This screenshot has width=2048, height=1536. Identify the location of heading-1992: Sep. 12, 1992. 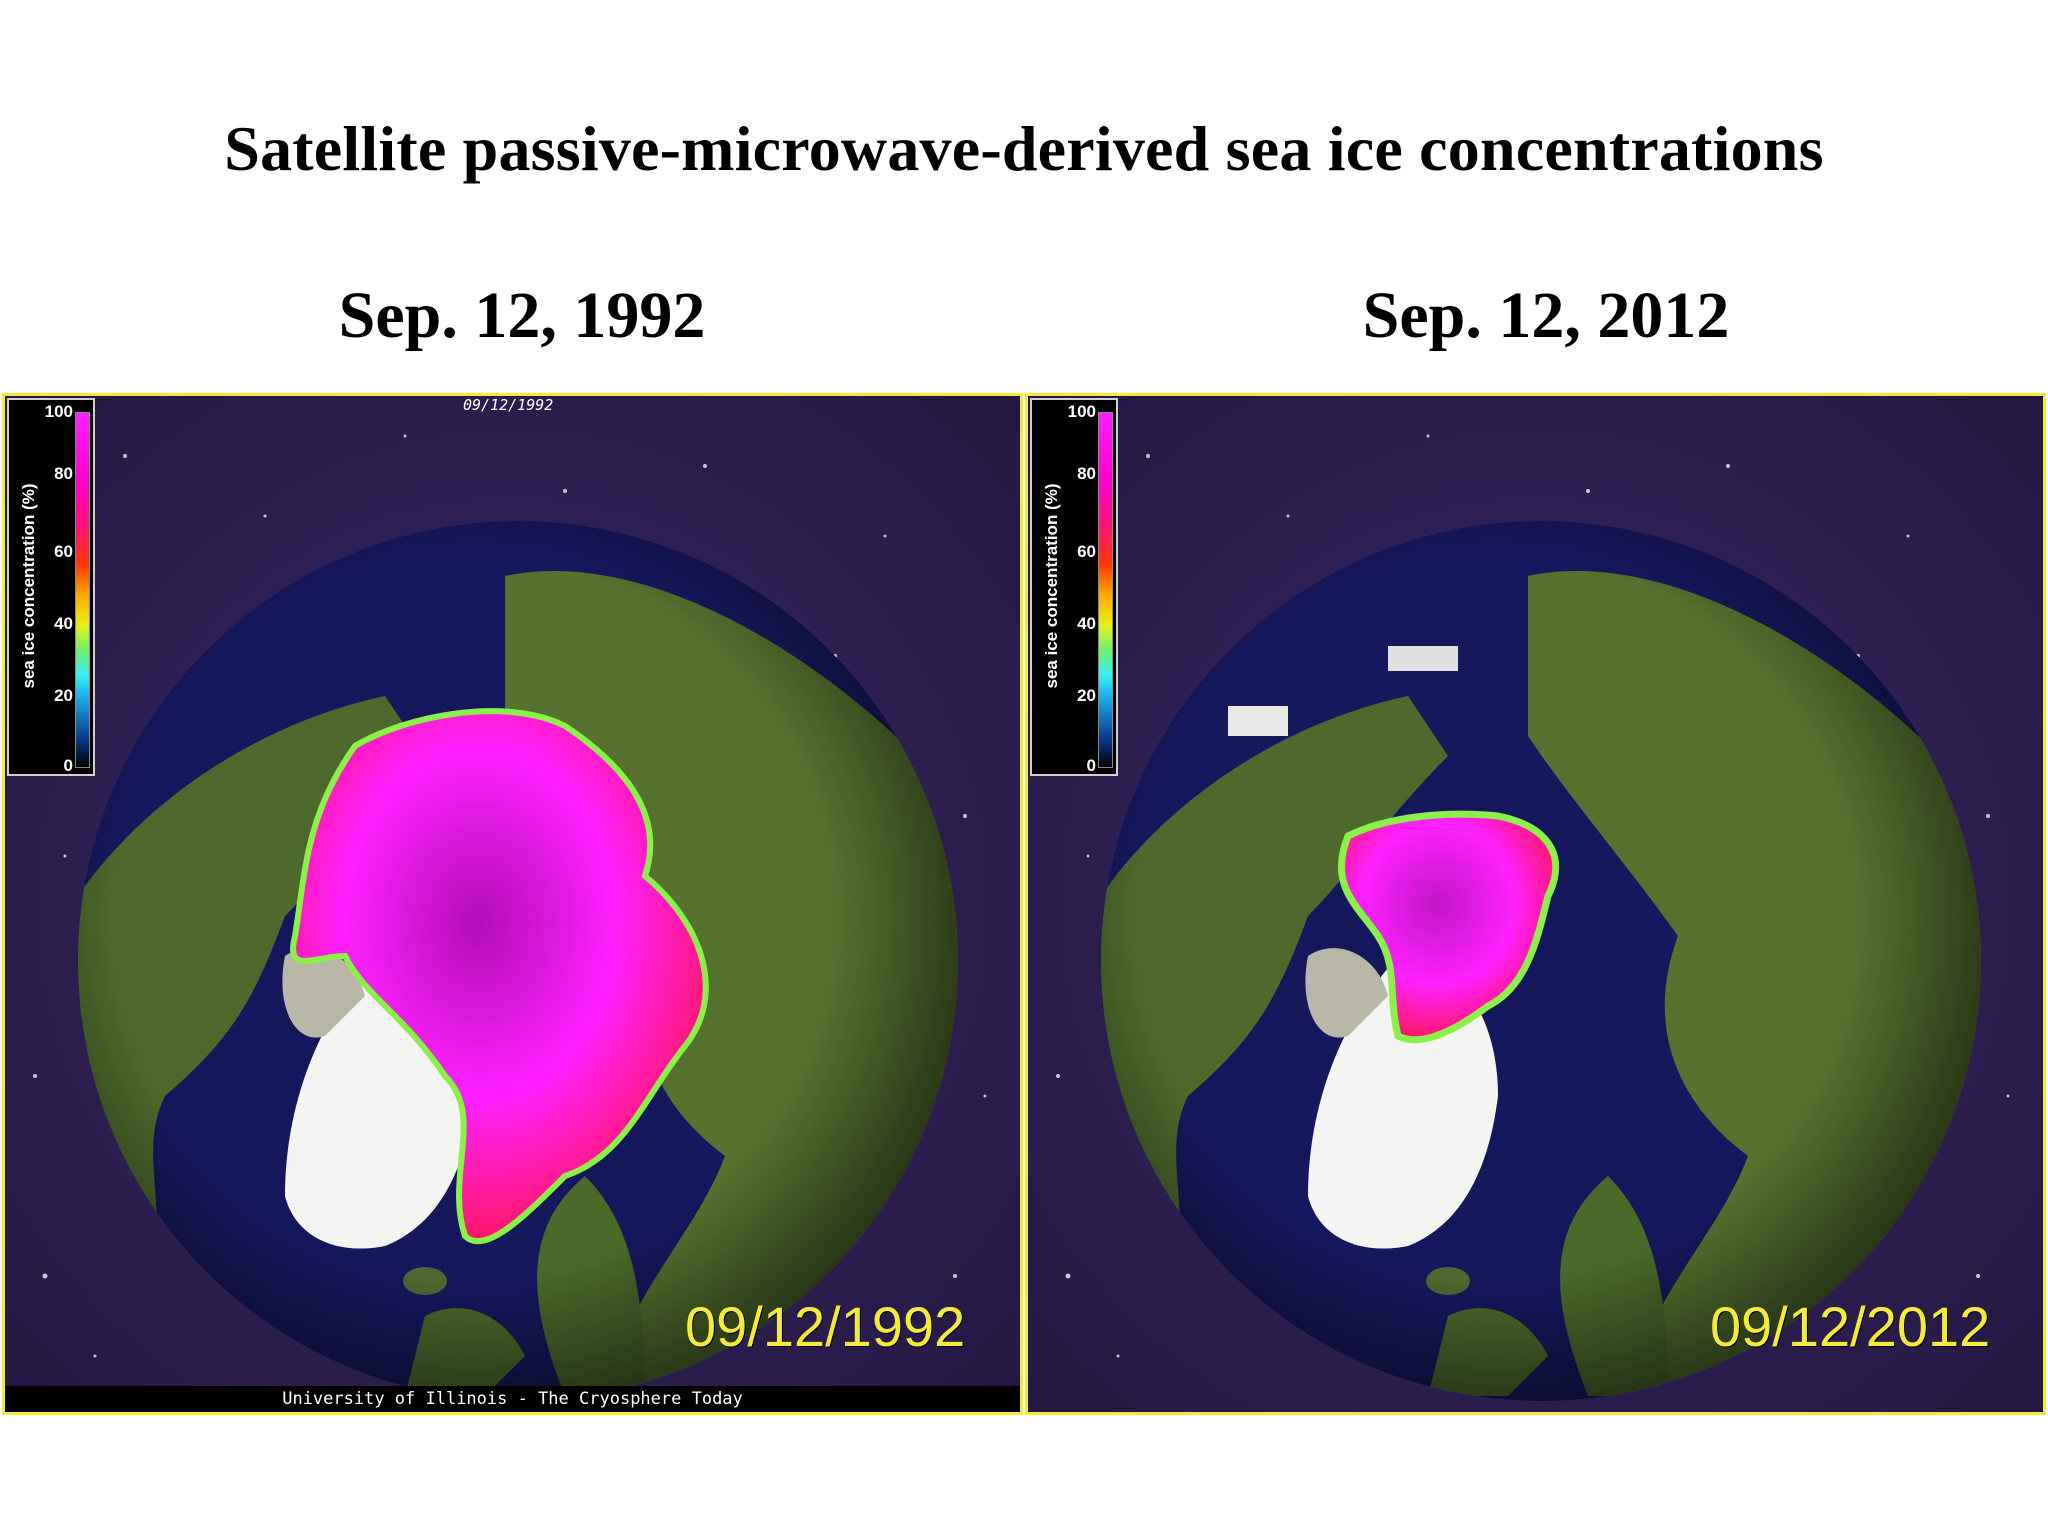
(522, 315).